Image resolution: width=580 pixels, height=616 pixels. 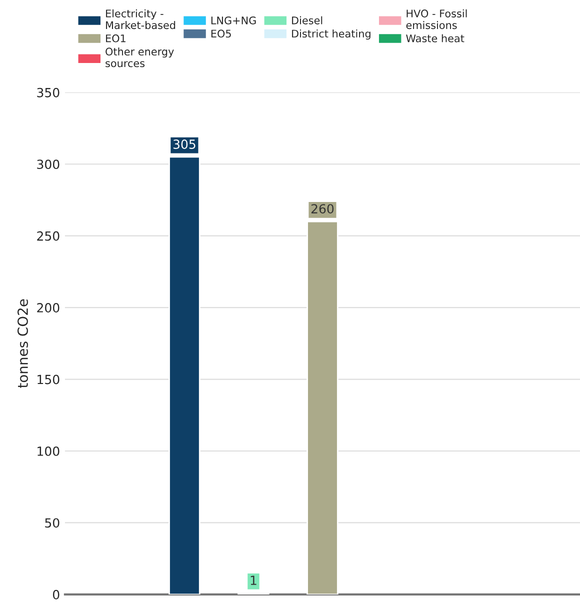 What do you see at coordinates (184, 144) in the screenshot?
I see `data-label: 305` at bounding box center [184, 144].